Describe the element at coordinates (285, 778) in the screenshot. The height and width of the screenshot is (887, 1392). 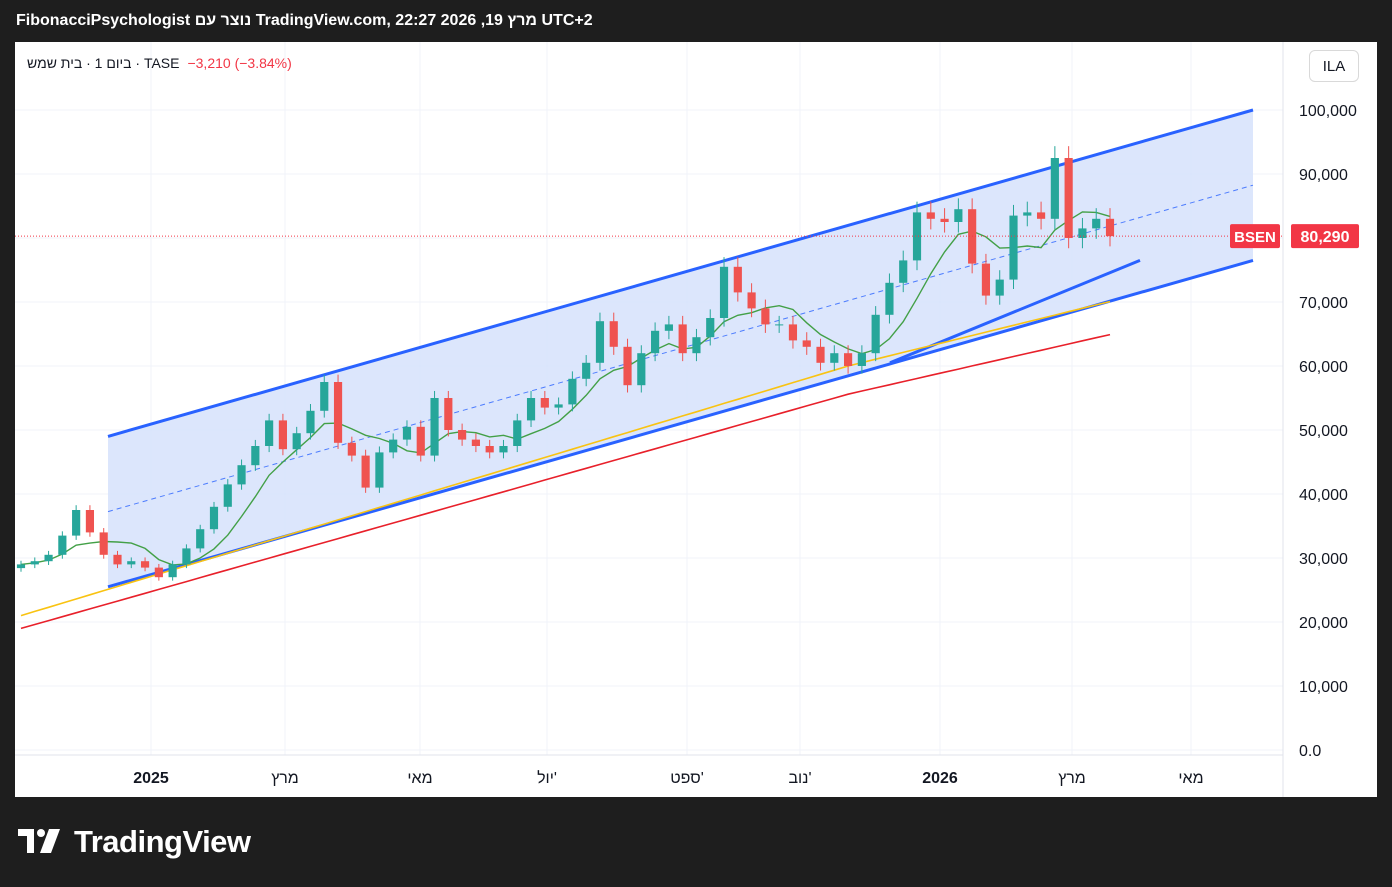
I see `time-tick-label: מרץ` at that location.